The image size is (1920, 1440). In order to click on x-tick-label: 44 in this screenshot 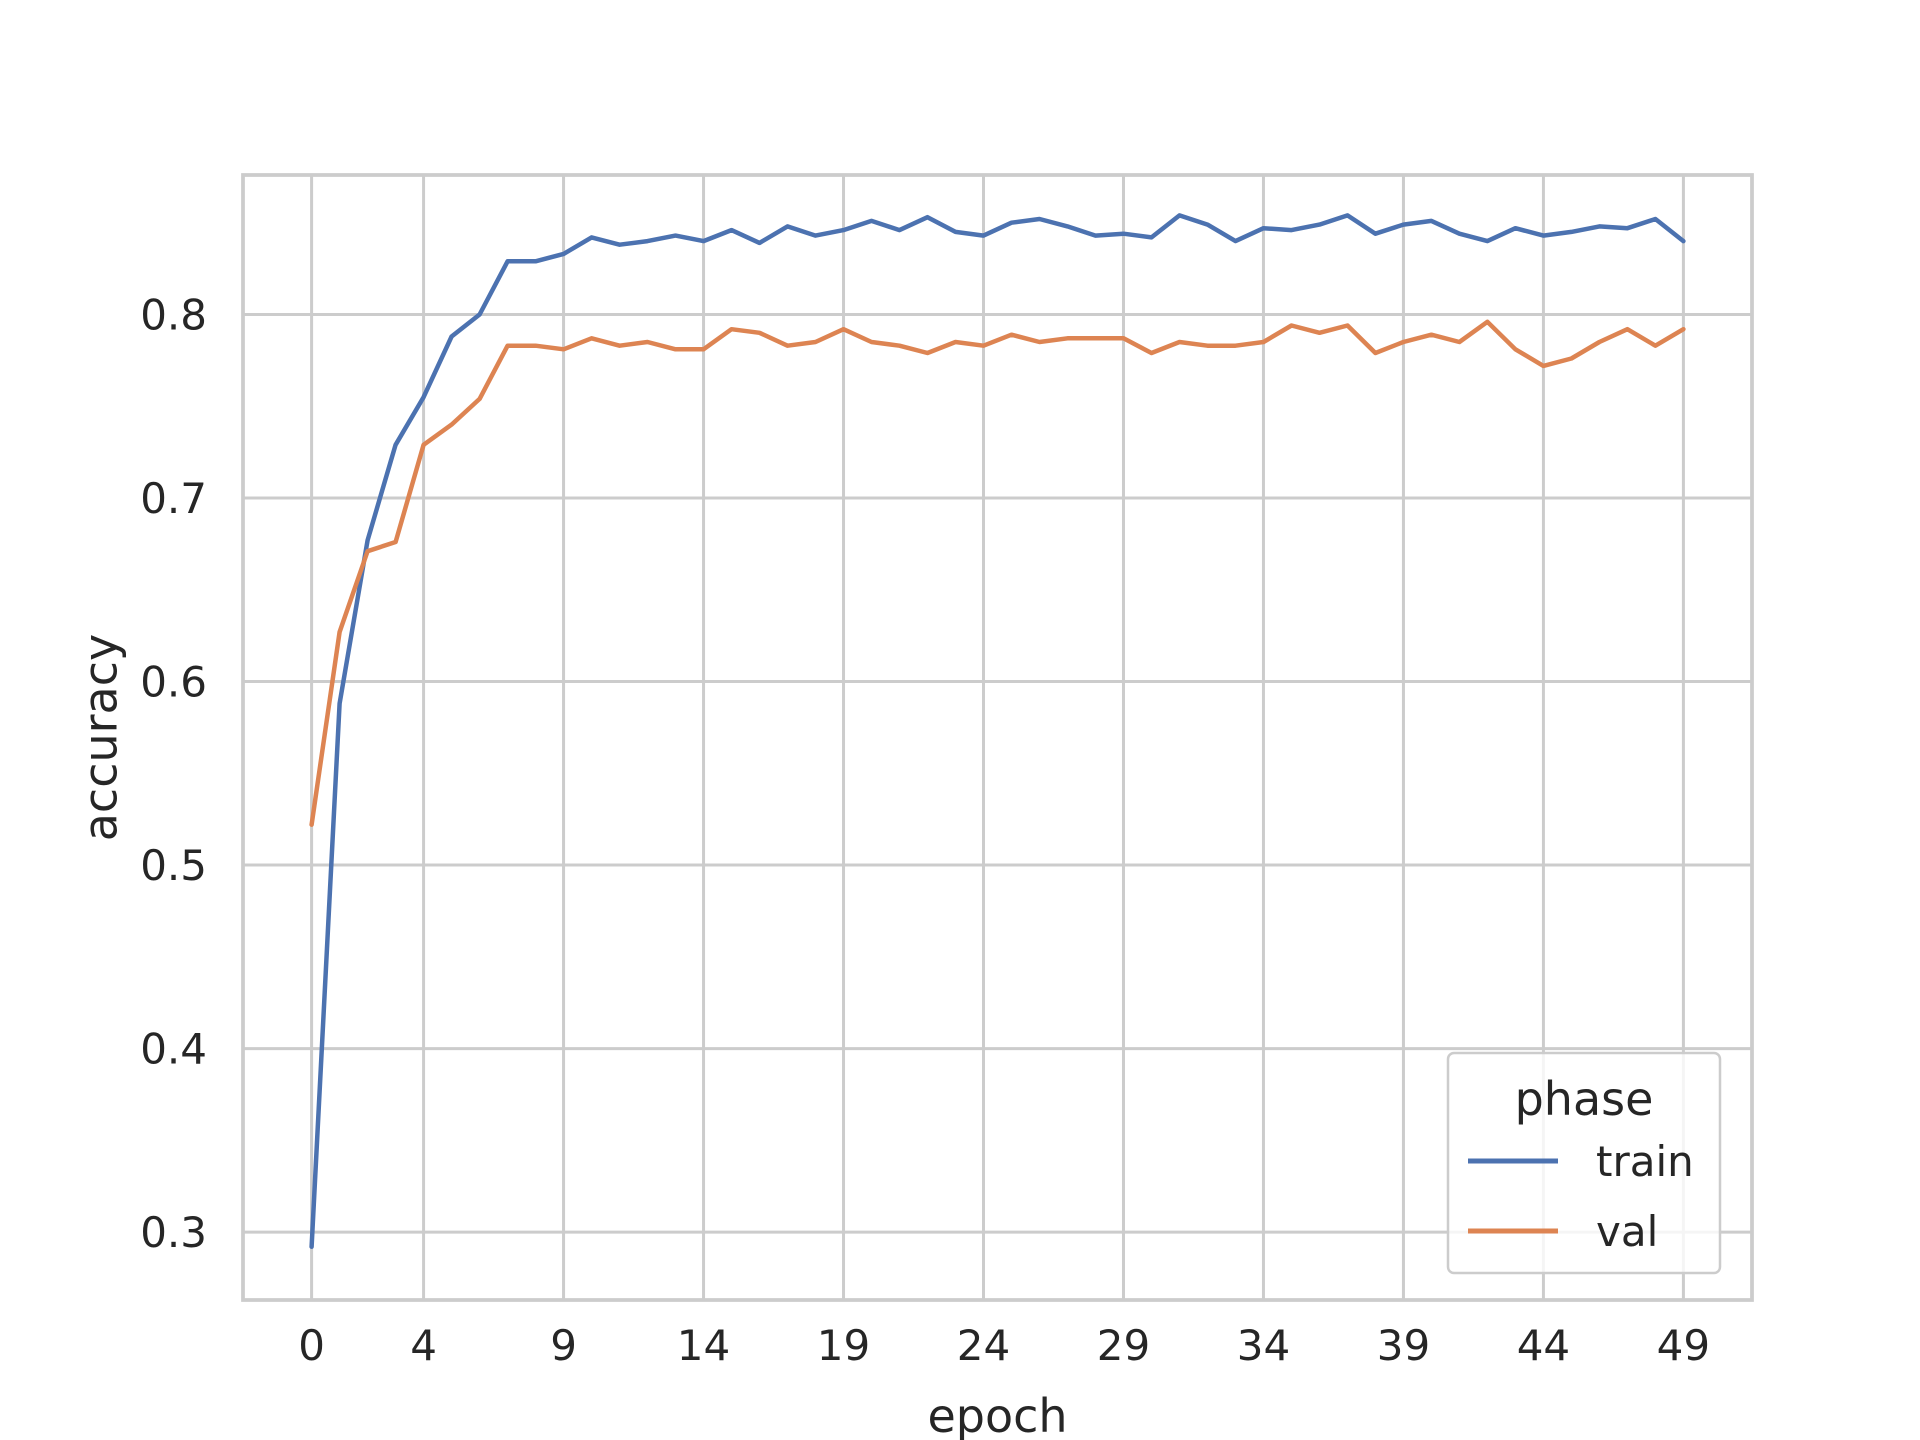, I will do `click(1543, 1345)`.